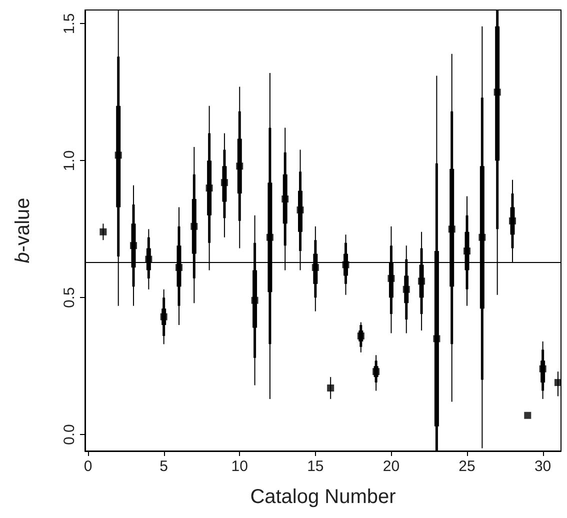 This screenshot has width=567, height=518. I want to click on x-tick-label: 0, so click(88, 466).